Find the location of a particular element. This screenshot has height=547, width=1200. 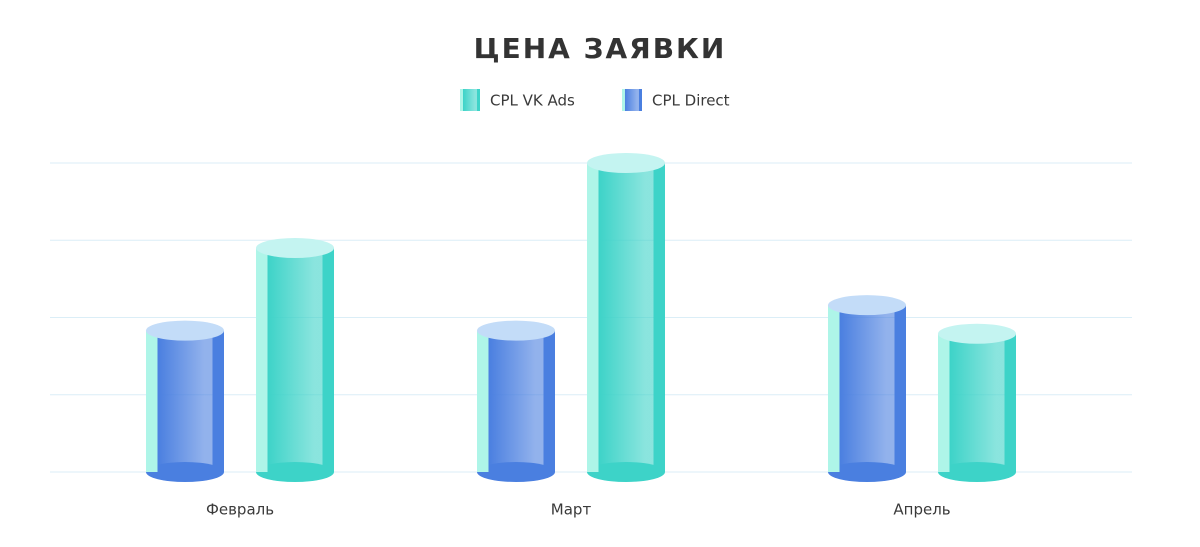

chart-title: ЦЕНА ЗАЯВКИ is located at coordinates (600, 48).